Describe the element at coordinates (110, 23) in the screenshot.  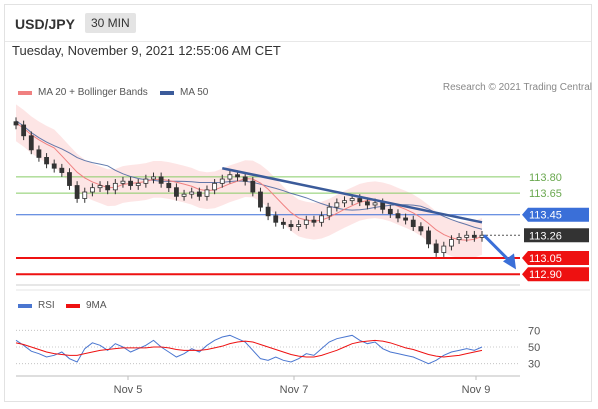
I see `timeframe-badge: 30 MIN` at that location.